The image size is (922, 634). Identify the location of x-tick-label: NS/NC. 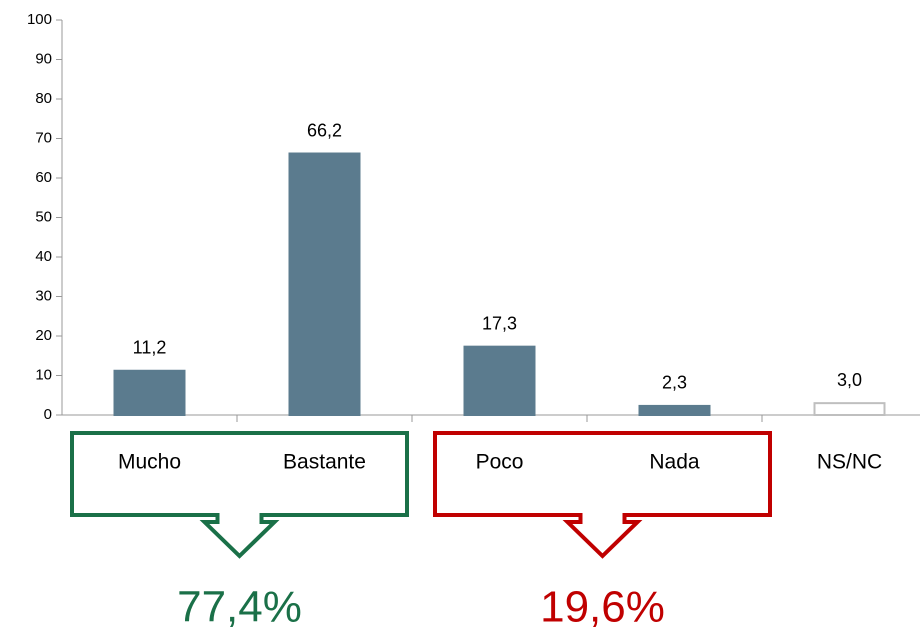
(849, 462).